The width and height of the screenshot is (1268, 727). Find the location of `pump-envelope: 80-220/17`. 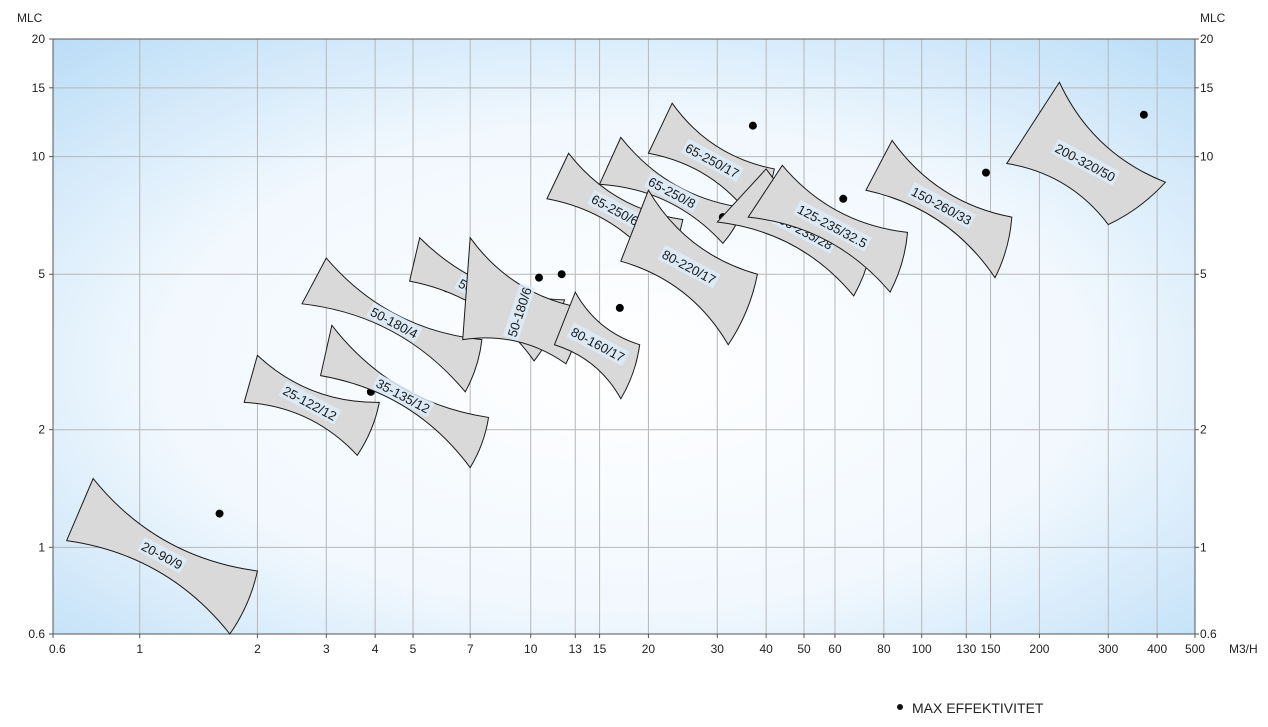

pump-envelope: 80-220/17 is located at coordinates (689, 267).